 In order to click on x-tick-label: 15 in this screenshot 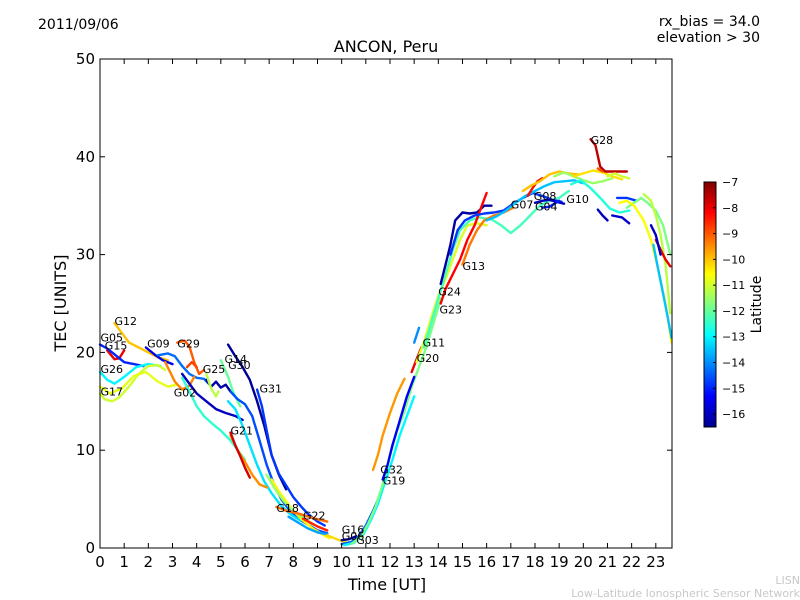, I will do `click(462, 562)`.